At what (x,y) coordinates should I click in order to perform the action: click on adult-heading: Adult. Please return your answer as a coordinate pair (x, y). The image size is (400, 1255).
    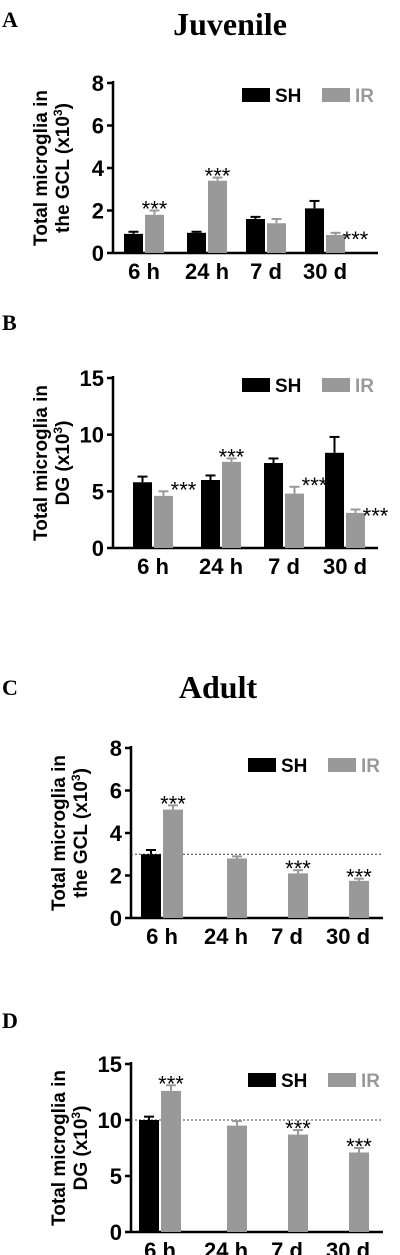
    Looking at the image, I should click on (218, 687).